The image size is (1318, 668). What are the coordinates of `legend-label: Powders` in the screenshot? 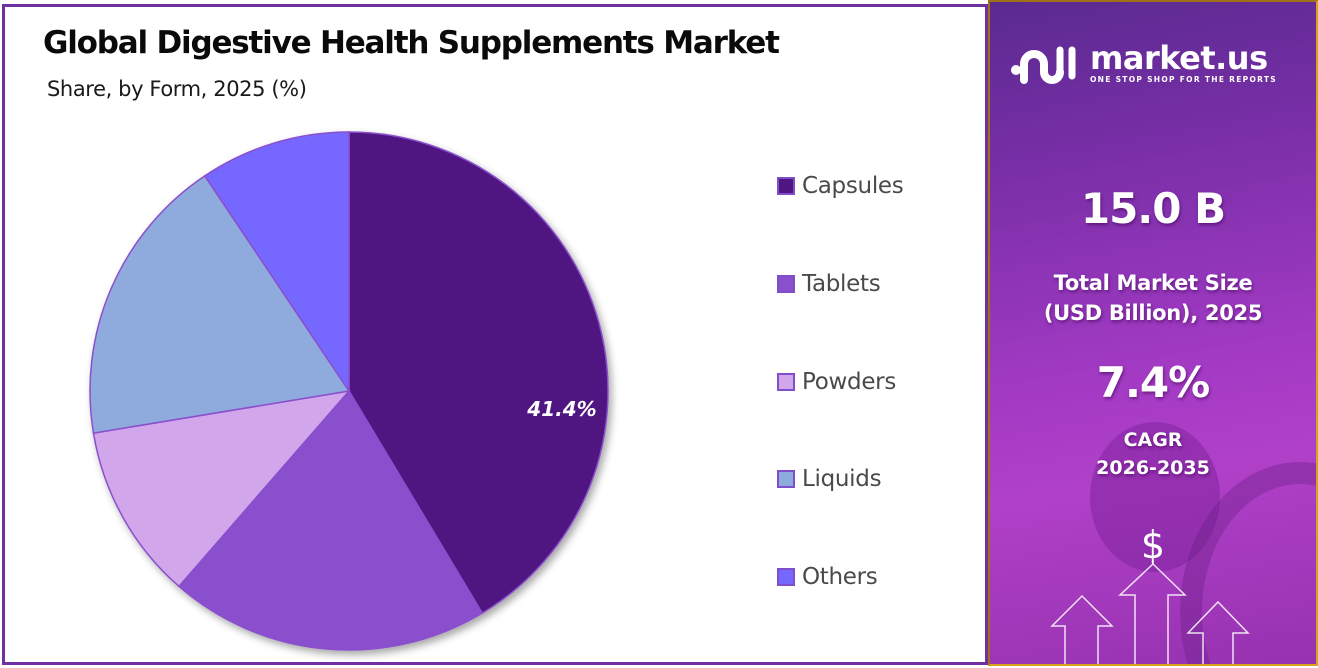 It's located at (849, 382).